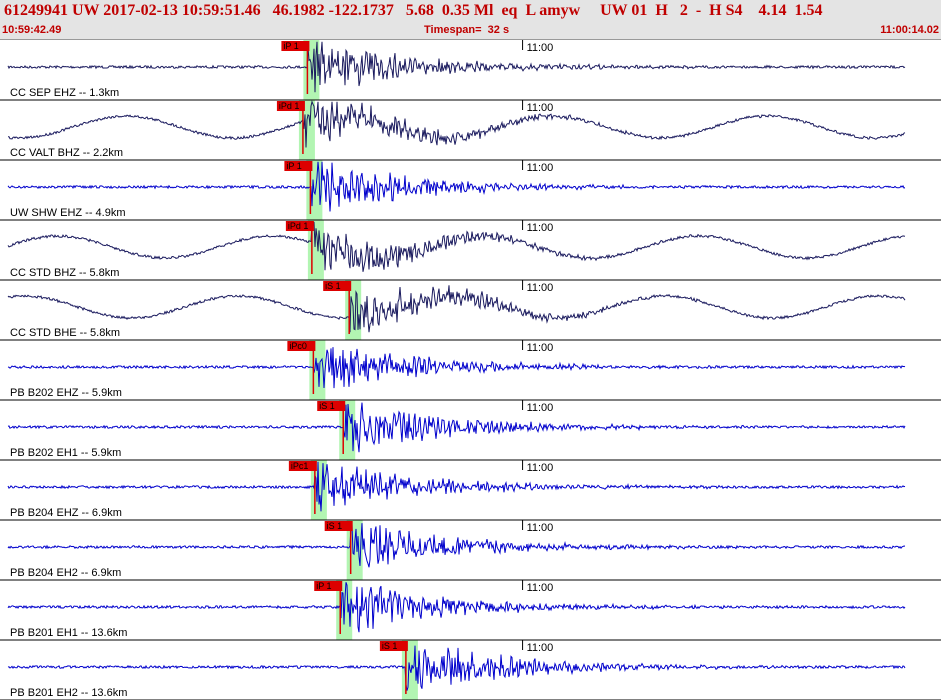 Image resolution: width=941 pixels, height=700 pixels. What do you see at coordinates (467, 30) in the screenshot?
I see `timespan-label: Timespan= 32 s` at bounding box center [467, 30].